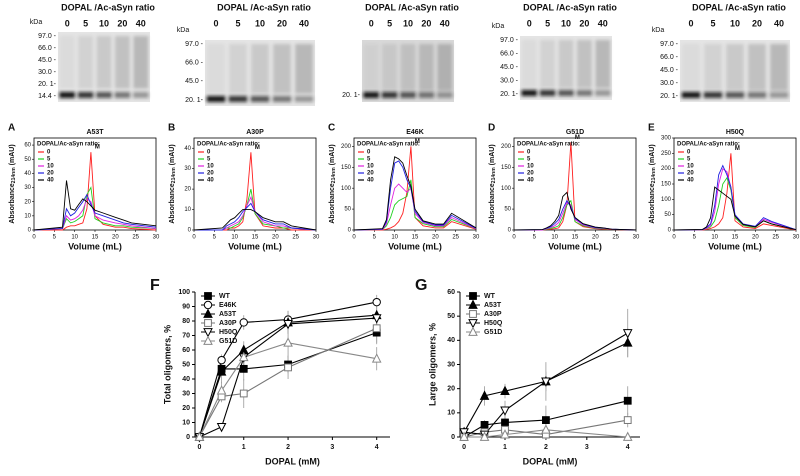 This screenshot has width=800, height=476. What do you see at coordinates (228, 305) in the screenshot?
I see `legend-label: E46K` at bounding box center [228, 305].